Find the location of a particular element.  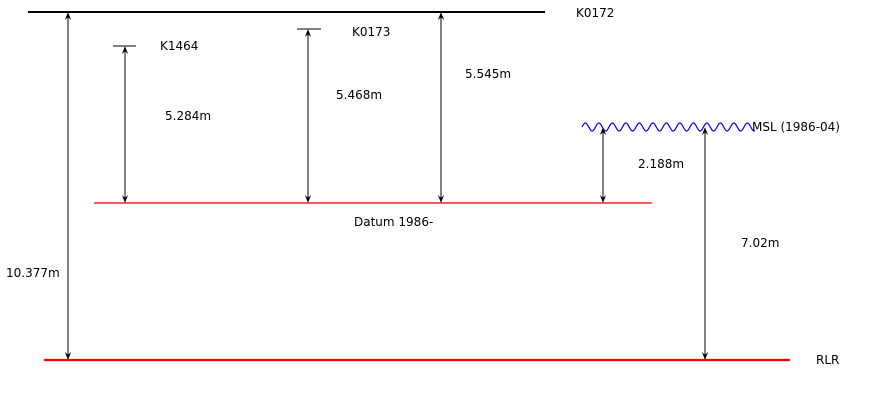

k1464-label: K1464 is located at coordinates (179, 46).